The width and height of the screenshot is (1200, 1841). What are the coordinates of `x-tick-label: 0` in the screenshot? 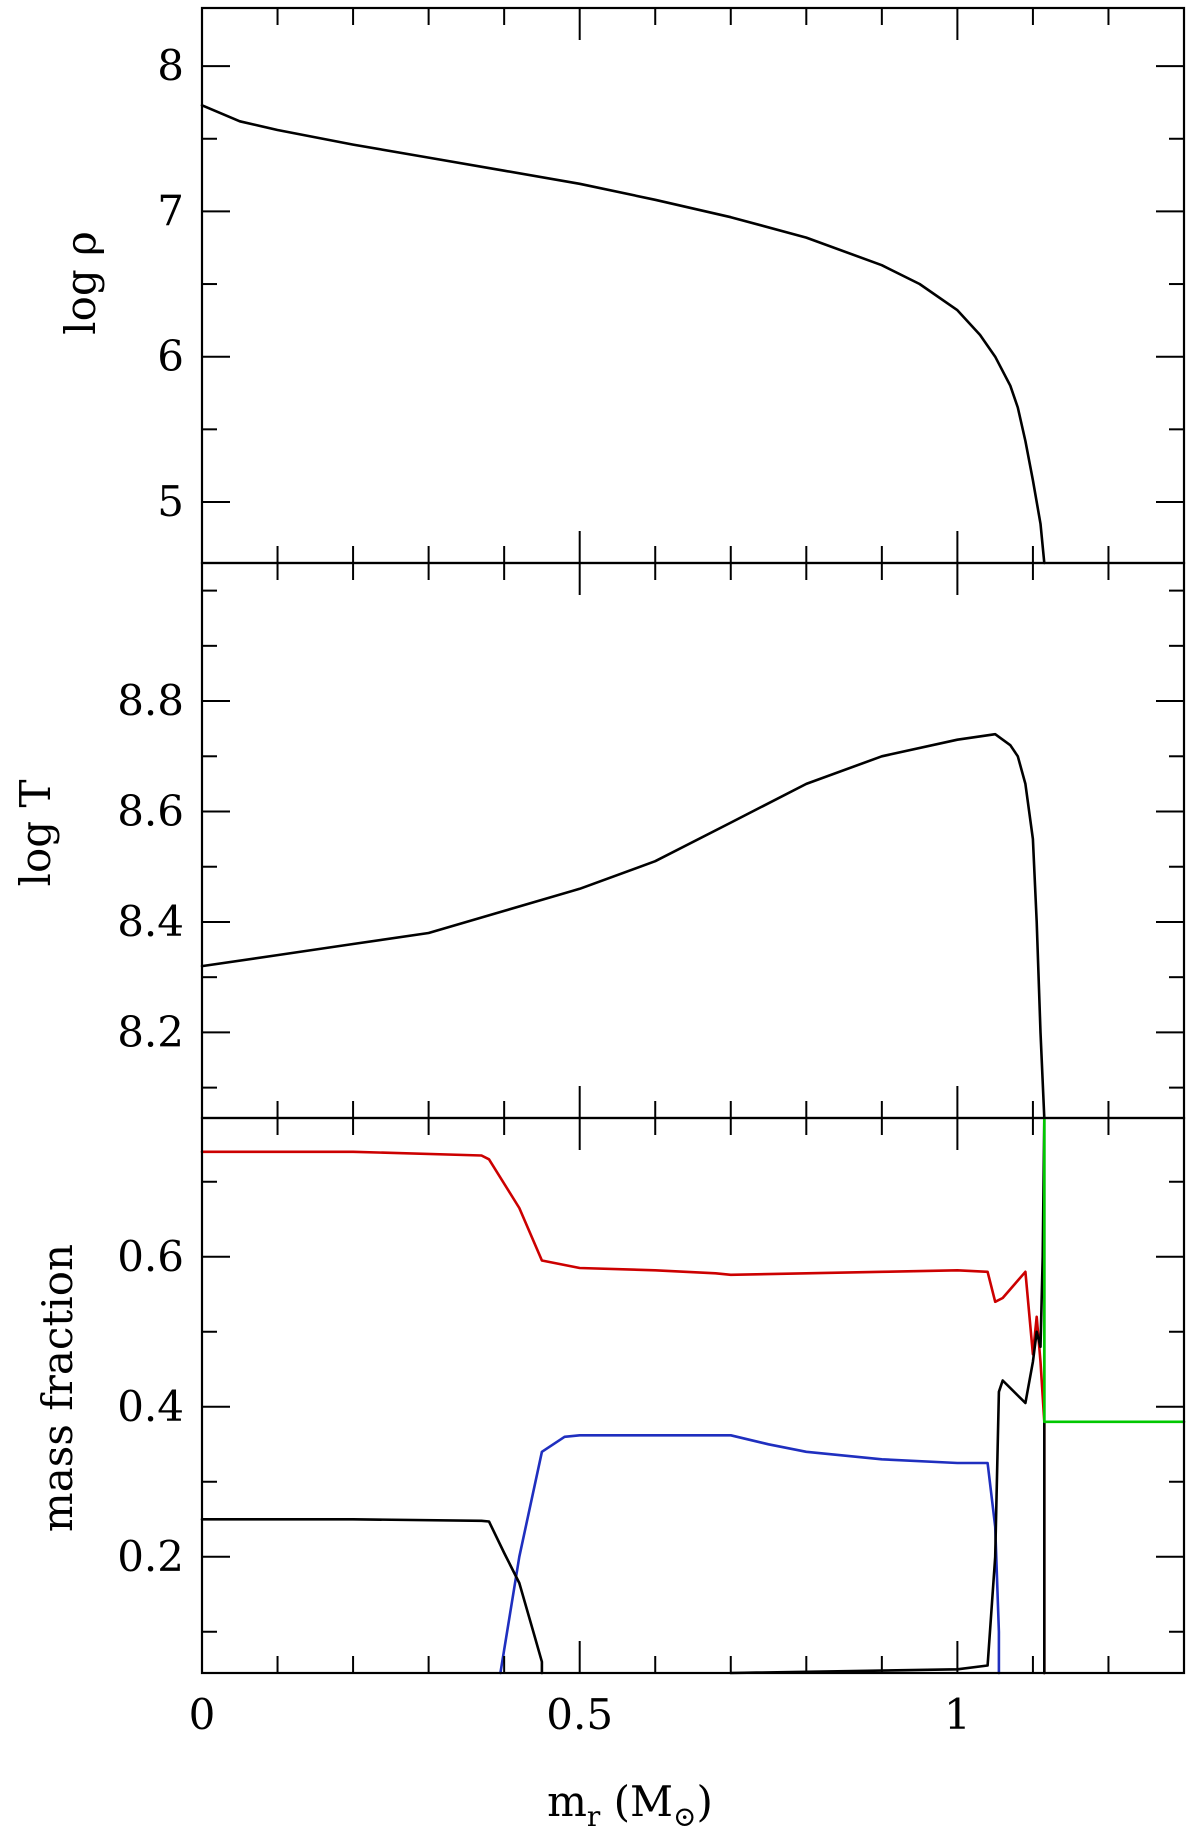 It's located at (202, 1714).